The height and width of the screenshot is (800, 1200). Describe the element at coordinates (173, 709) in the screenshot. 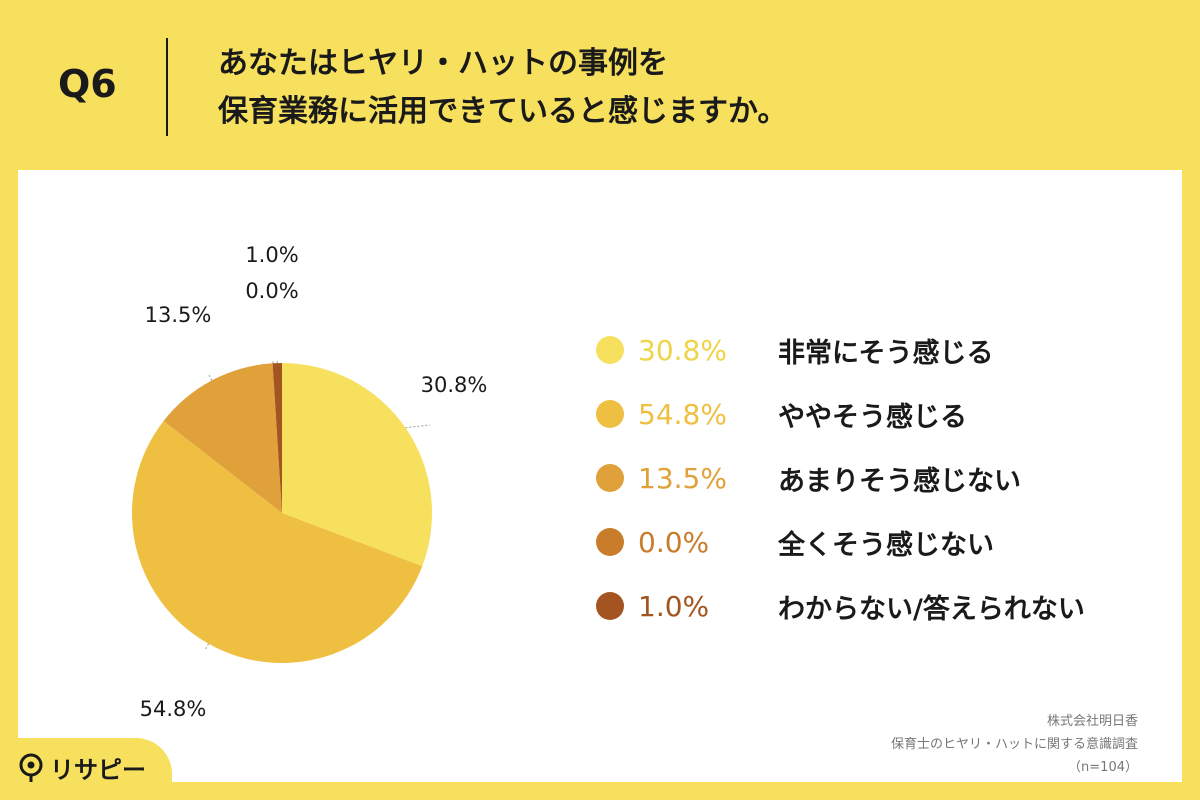

I see `data-label-2: 54.8%` at that location.